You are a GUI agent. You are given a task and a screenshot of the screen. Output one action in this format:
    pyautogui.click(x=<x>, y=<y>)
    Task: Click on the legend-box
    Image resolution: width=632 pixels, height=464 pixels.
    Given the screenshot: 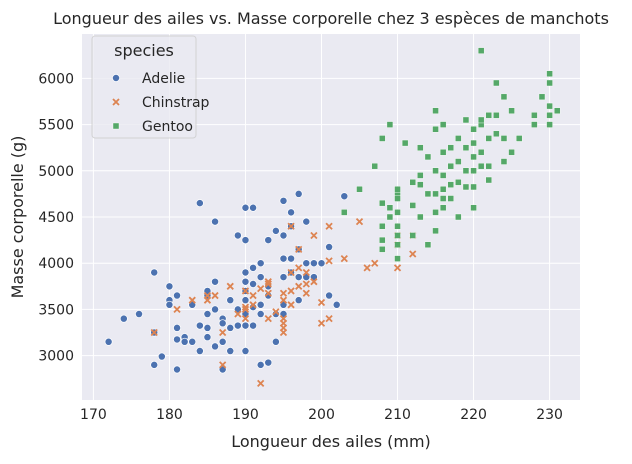 What is the action you would take?
    pyautogui.click(x=144, y=87)
    